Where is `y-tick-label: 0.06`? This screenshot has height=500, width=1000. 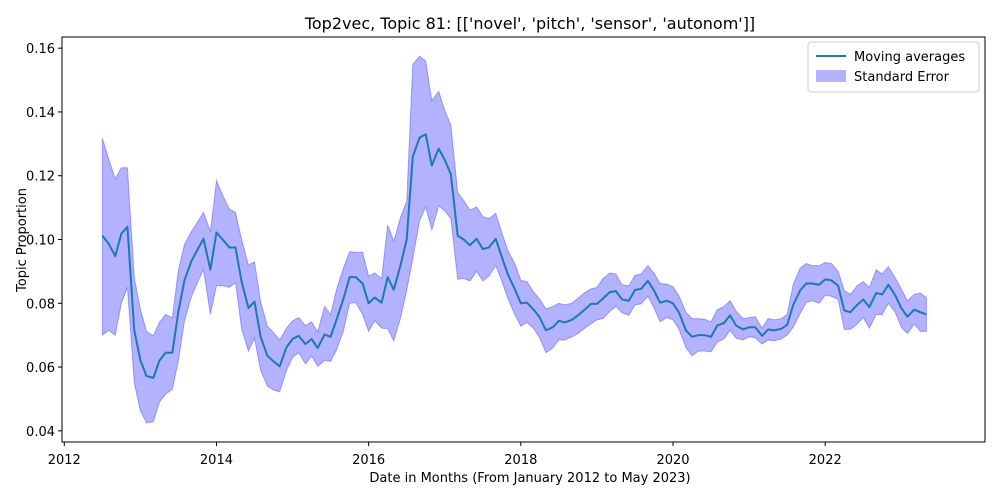 y-tick-label: 0.06 is located at coordinates (40, 368).